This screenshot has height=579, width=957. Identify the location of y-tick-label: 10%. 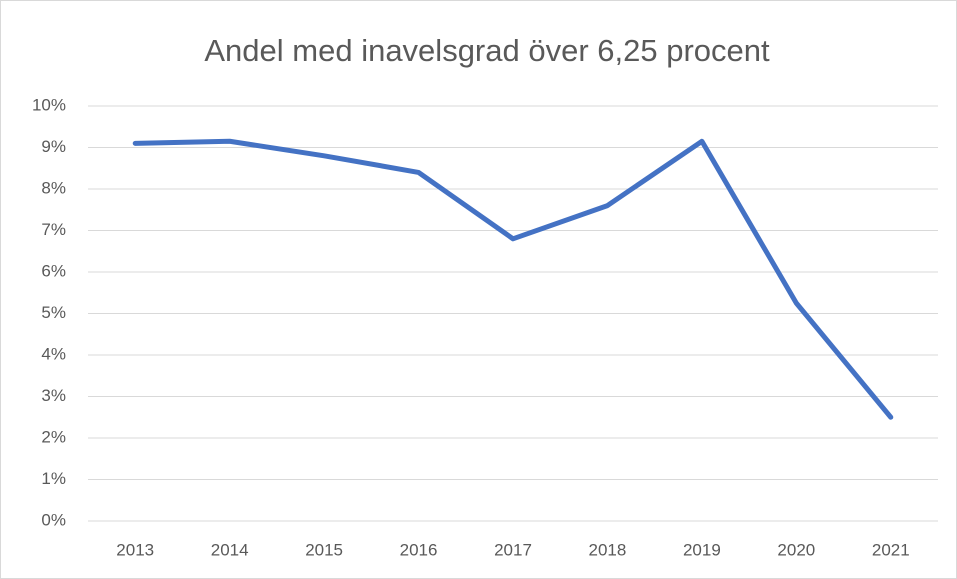
(49, 104).